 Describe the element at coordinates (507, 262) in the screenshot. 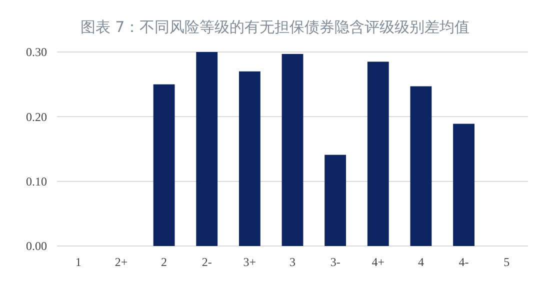

I see `x-tick-label: 5` at that location.